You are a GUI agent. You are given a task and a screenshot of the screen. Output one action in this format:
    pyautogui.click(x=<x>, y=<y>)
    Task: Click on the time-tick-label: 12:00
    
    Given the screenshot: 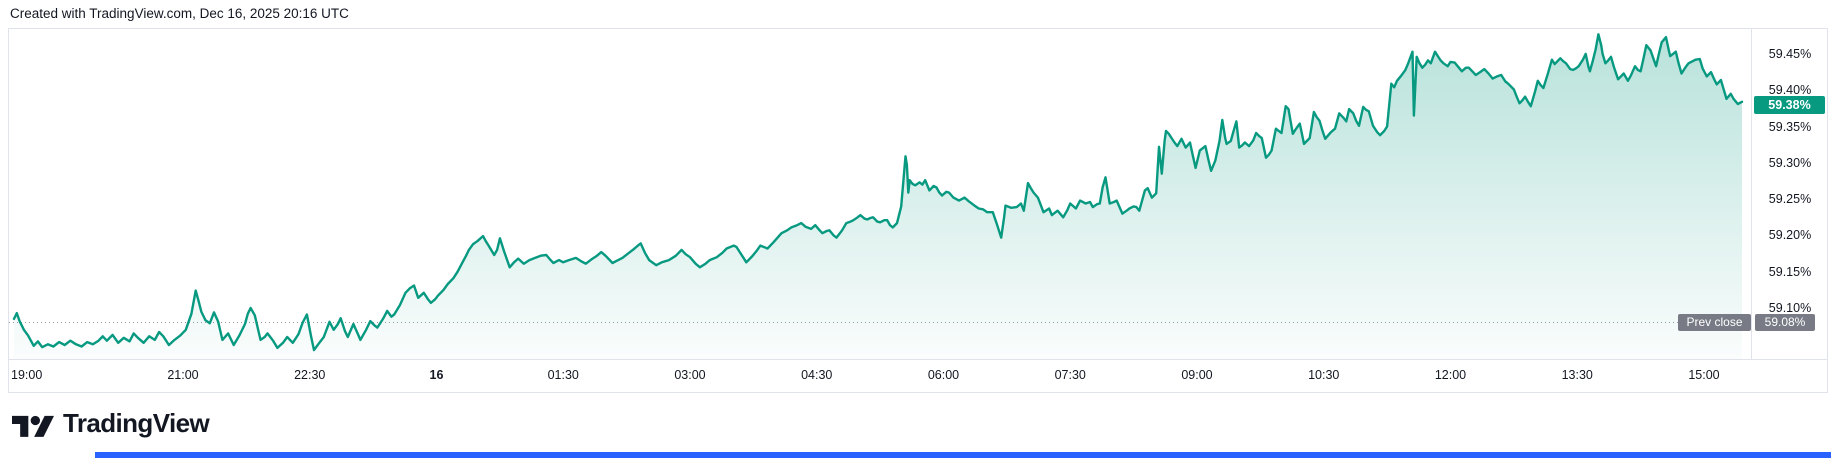 What is the action you would take?
    pyautogui.click(x=1450, y=375)
    